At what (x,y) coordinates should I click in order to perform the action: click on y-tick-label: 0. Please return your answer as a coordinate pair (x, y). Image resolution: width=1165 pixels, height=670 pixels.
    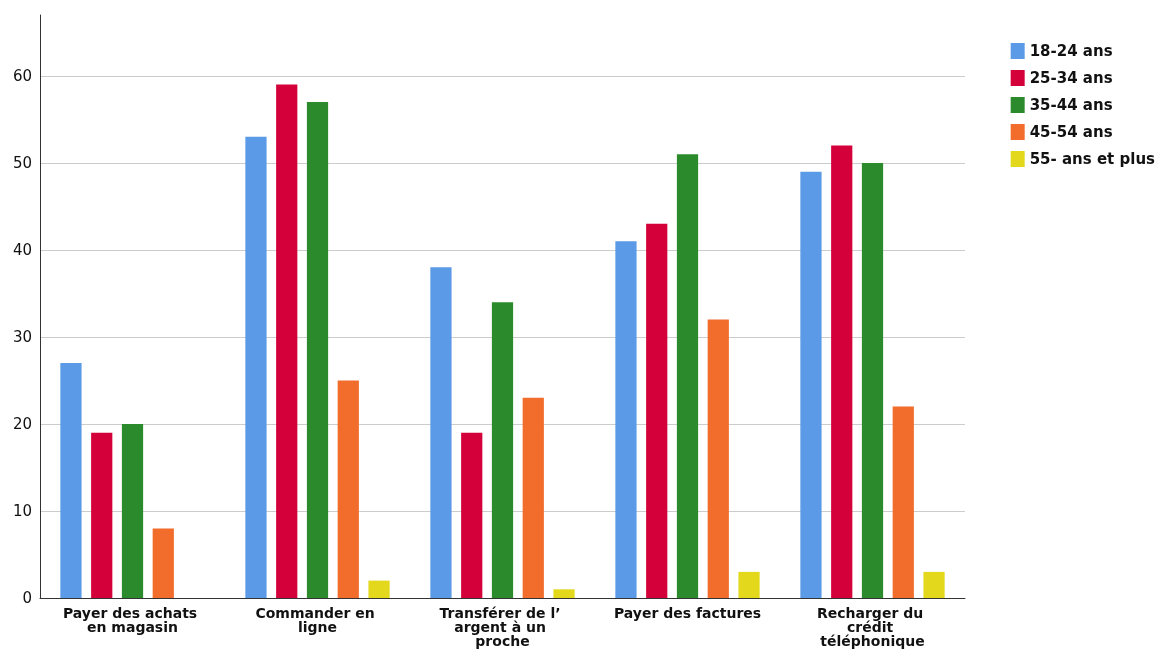
    Looking at the image, I should click on (27, 598).